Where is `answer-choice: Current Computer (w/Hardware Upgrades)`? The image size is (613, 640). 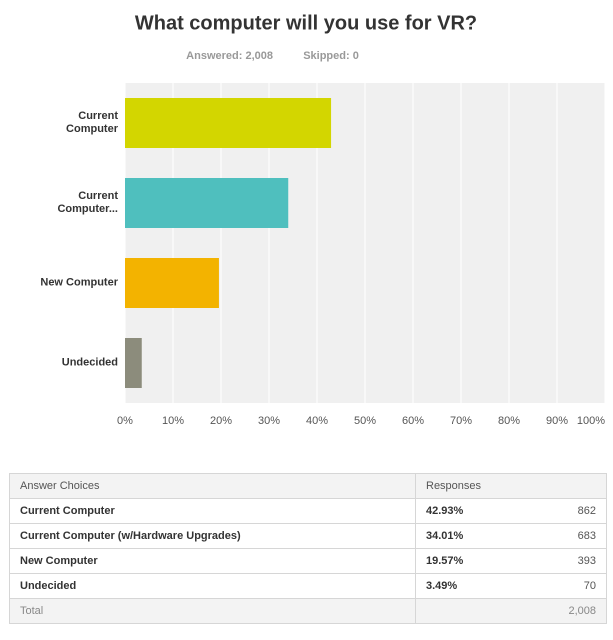 answer-choice: Current Computer (w/Hardware Upgrades) is located at coordinates (212, 536).